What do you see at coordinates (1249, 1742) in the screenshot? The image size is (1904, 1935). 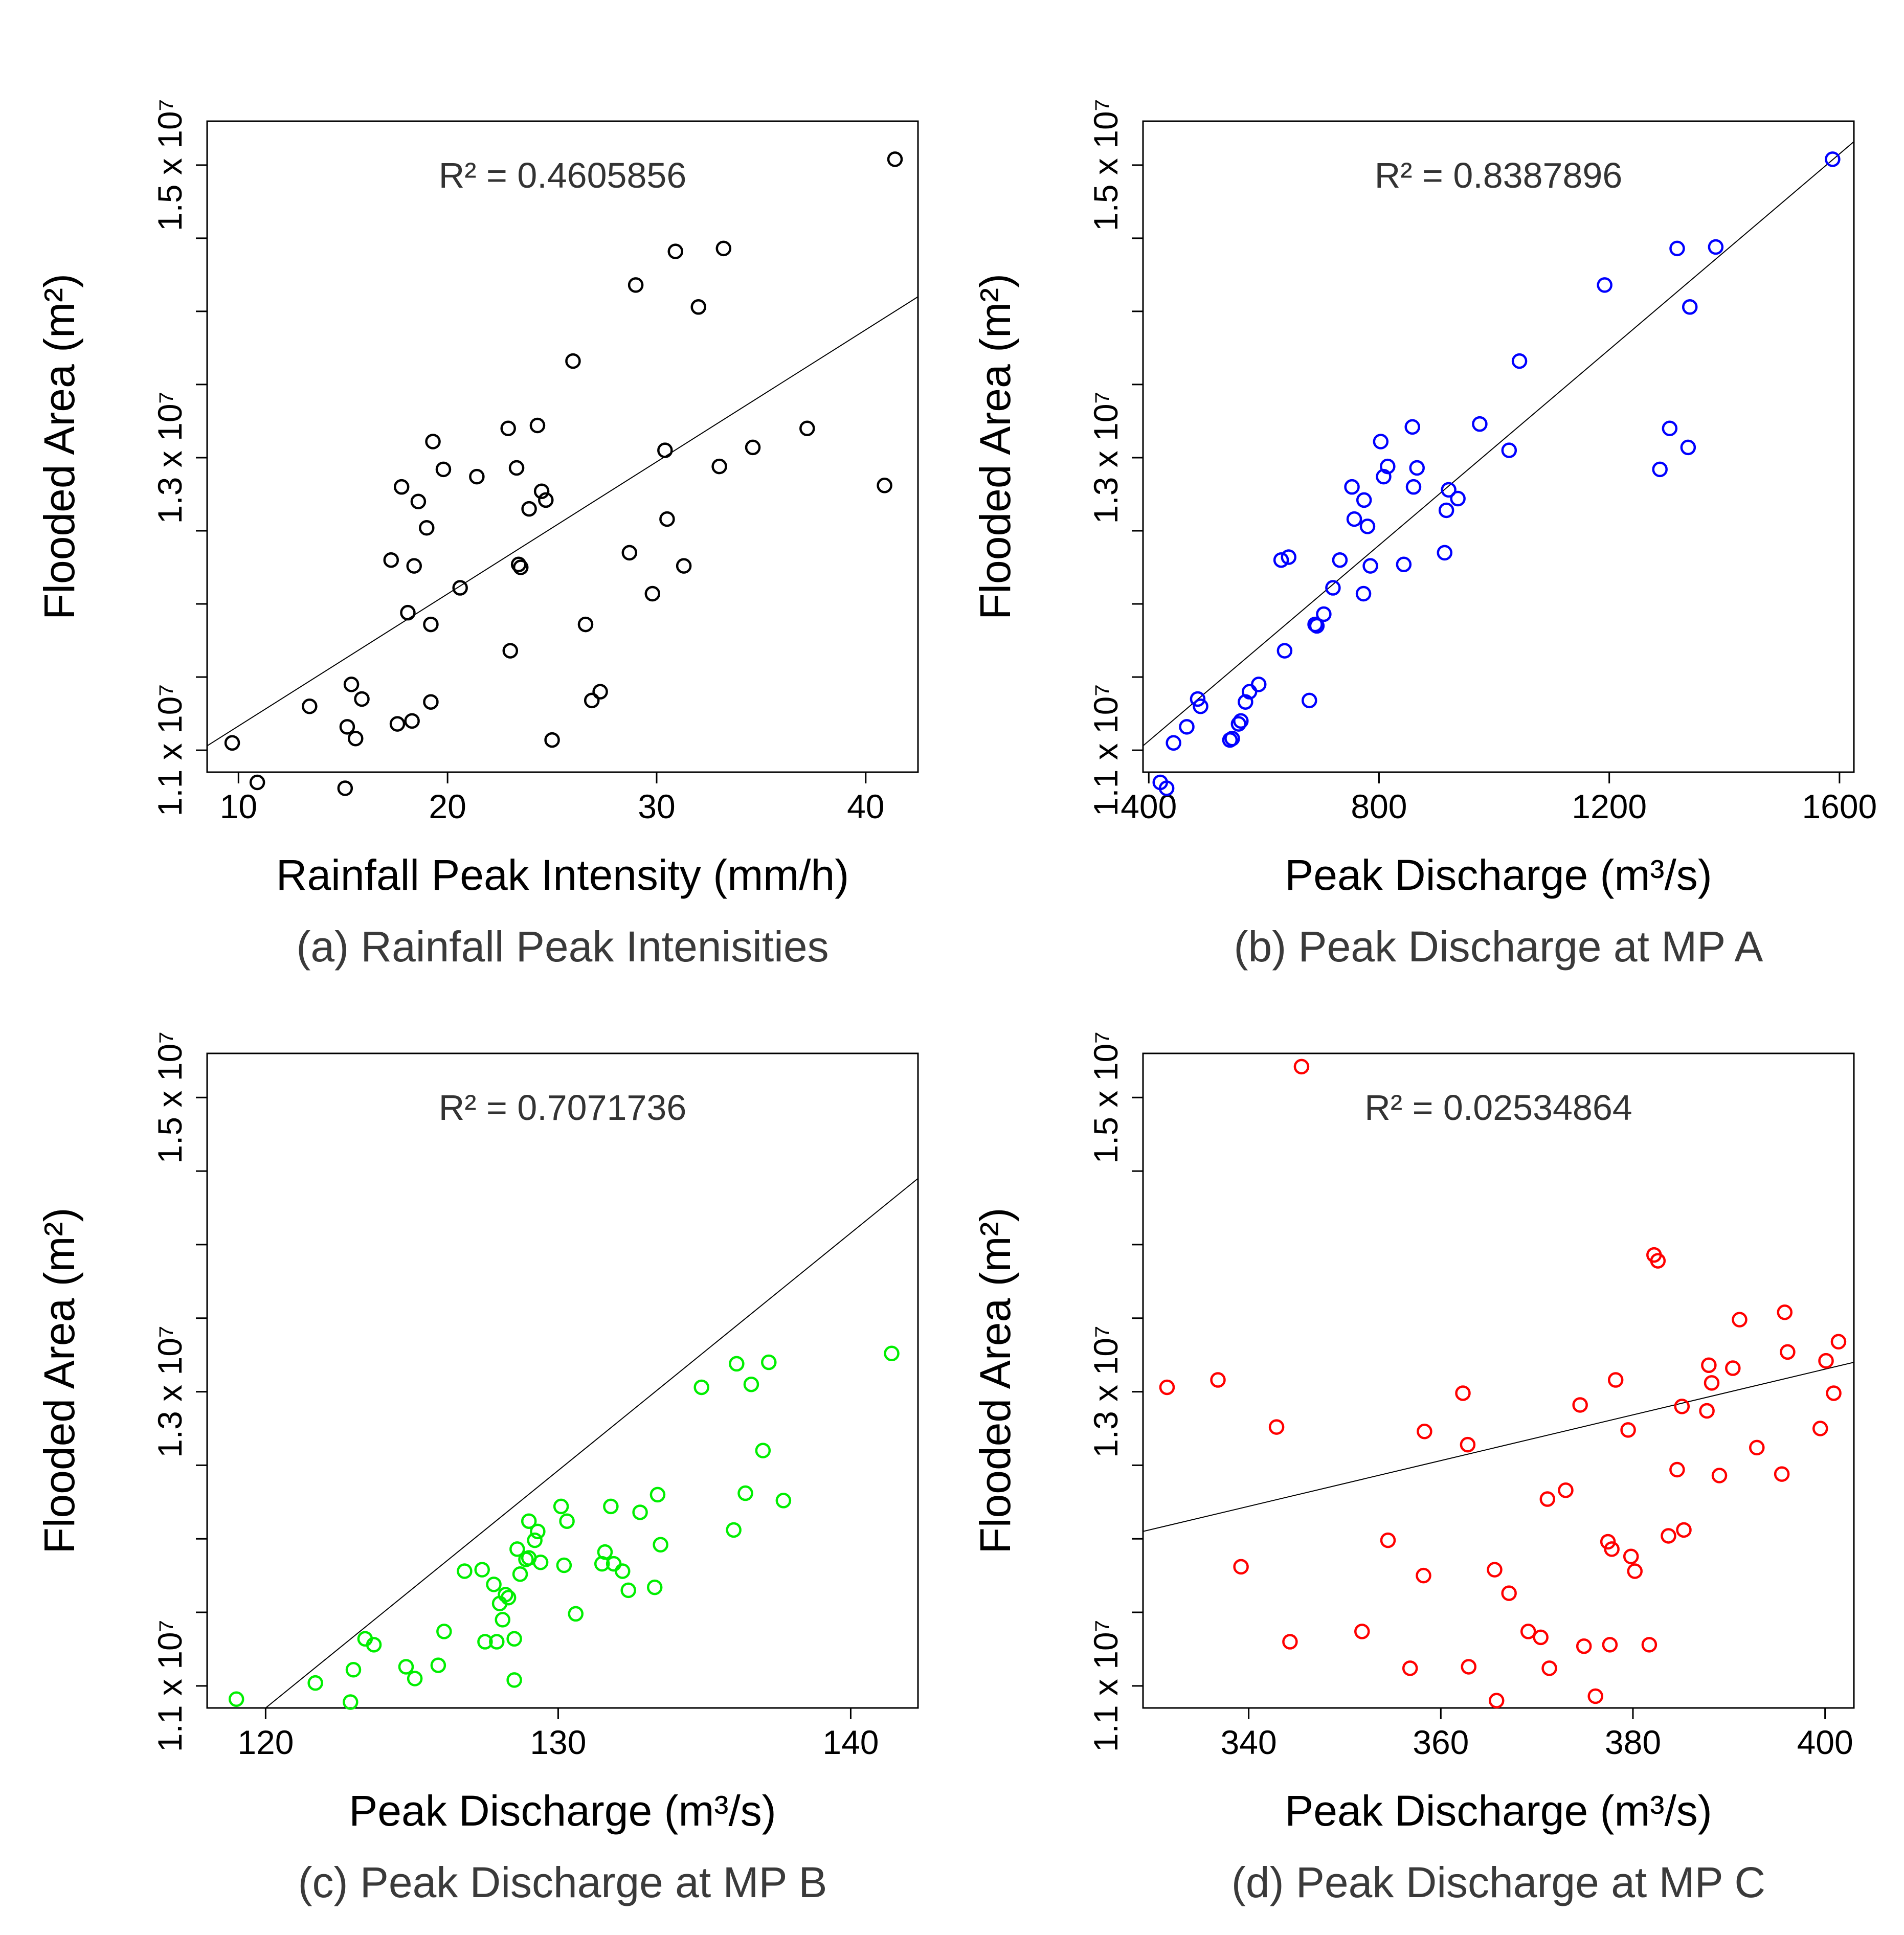 I see `x-tick-label: 340` at bounding box center [1249, 1742].